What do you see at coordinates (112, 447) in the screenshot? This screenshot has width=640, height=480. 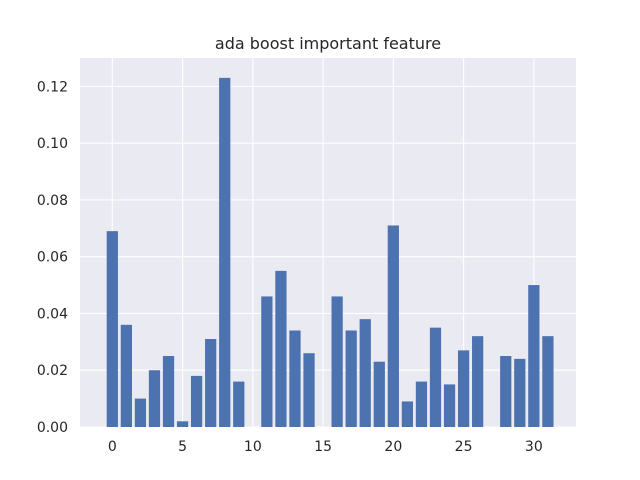 I see `x-tick-label: 0` at bounding box center [112, 447].